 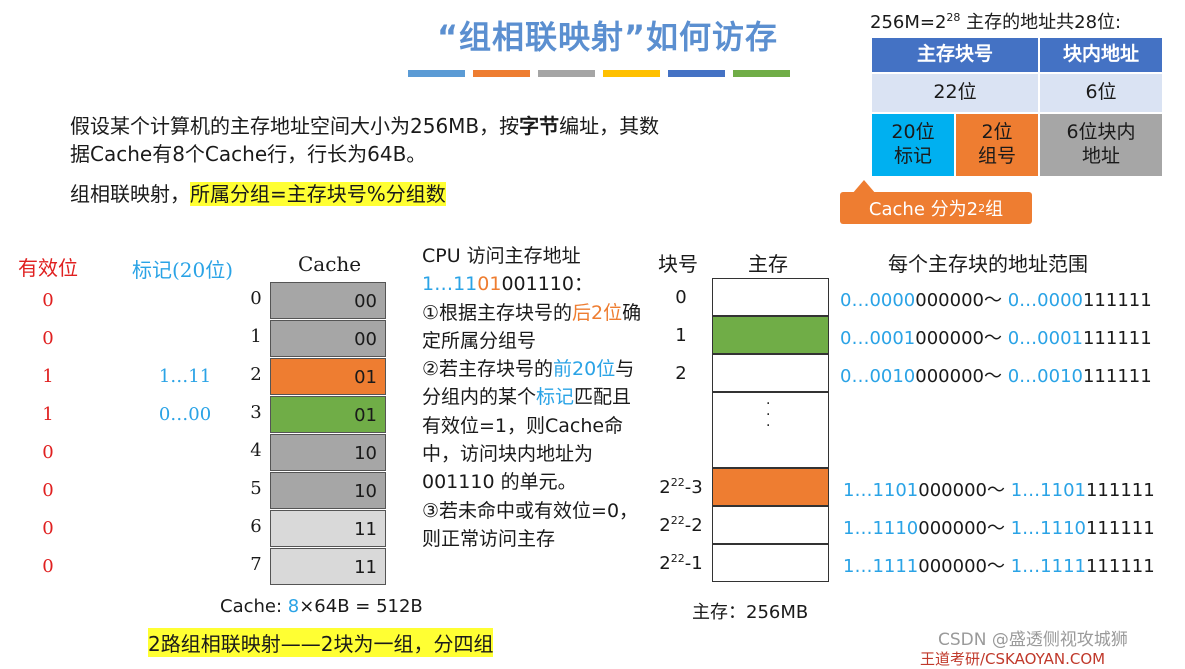 What do you see at coordinates (532, 326) in the screenshot?
I see `cpu-step-1: ①根据主存块号的后2位确定所属分组号` at bounding box center [532, 326].